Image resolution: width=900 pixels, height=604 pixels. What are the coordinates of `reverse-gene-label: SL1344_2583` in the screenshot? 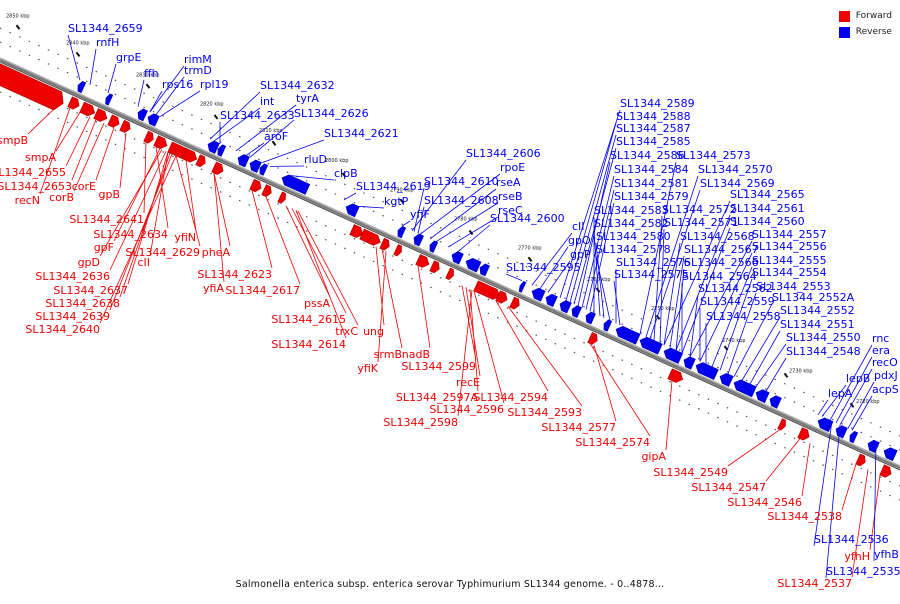 It's located at (631, 210).